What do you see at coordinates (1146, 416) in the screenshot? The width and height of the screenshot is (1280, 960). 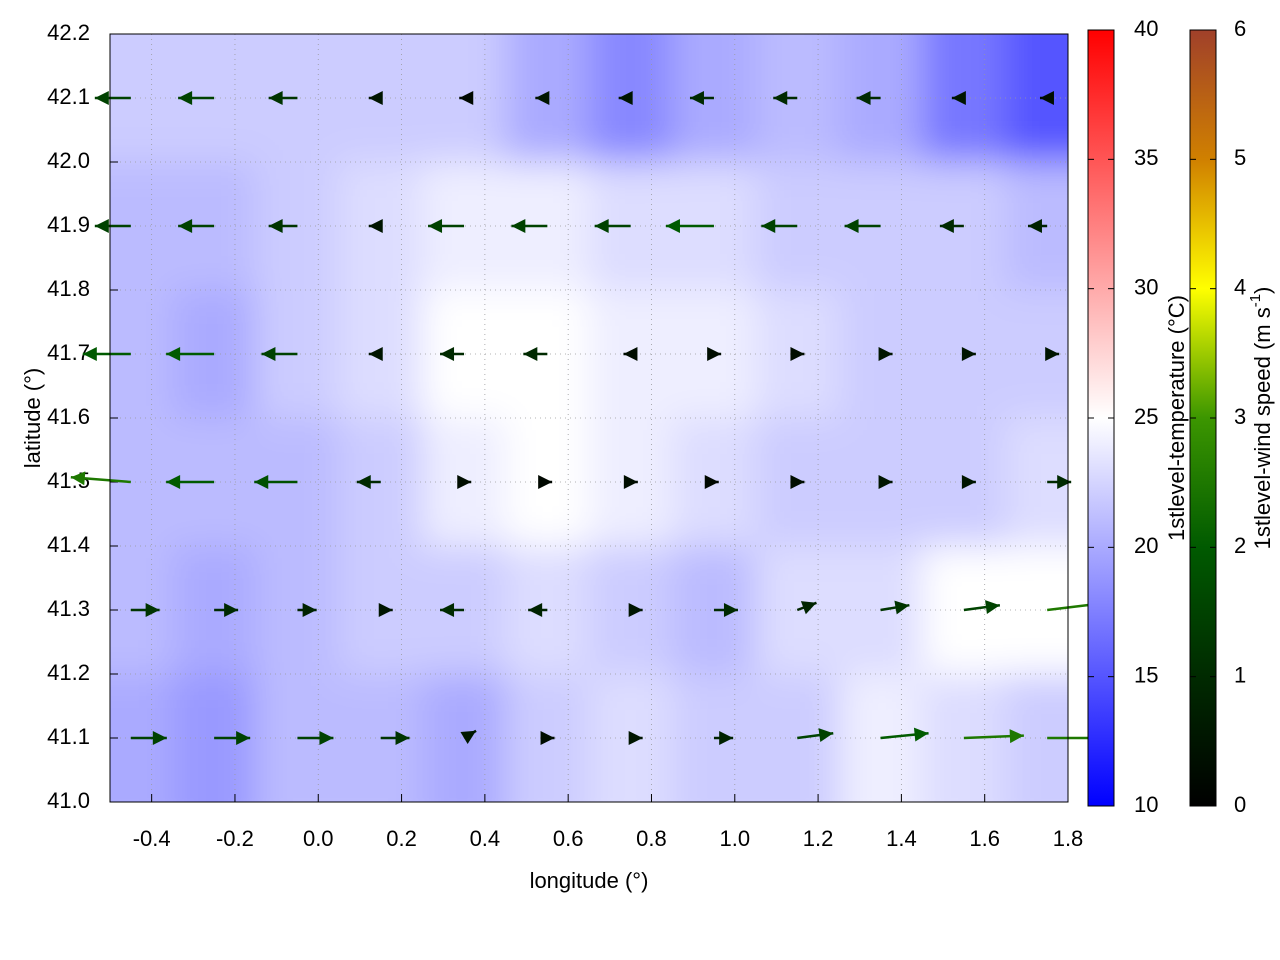 I see `colorbar-tick-label: 25` at bounding box center [1146, 416].